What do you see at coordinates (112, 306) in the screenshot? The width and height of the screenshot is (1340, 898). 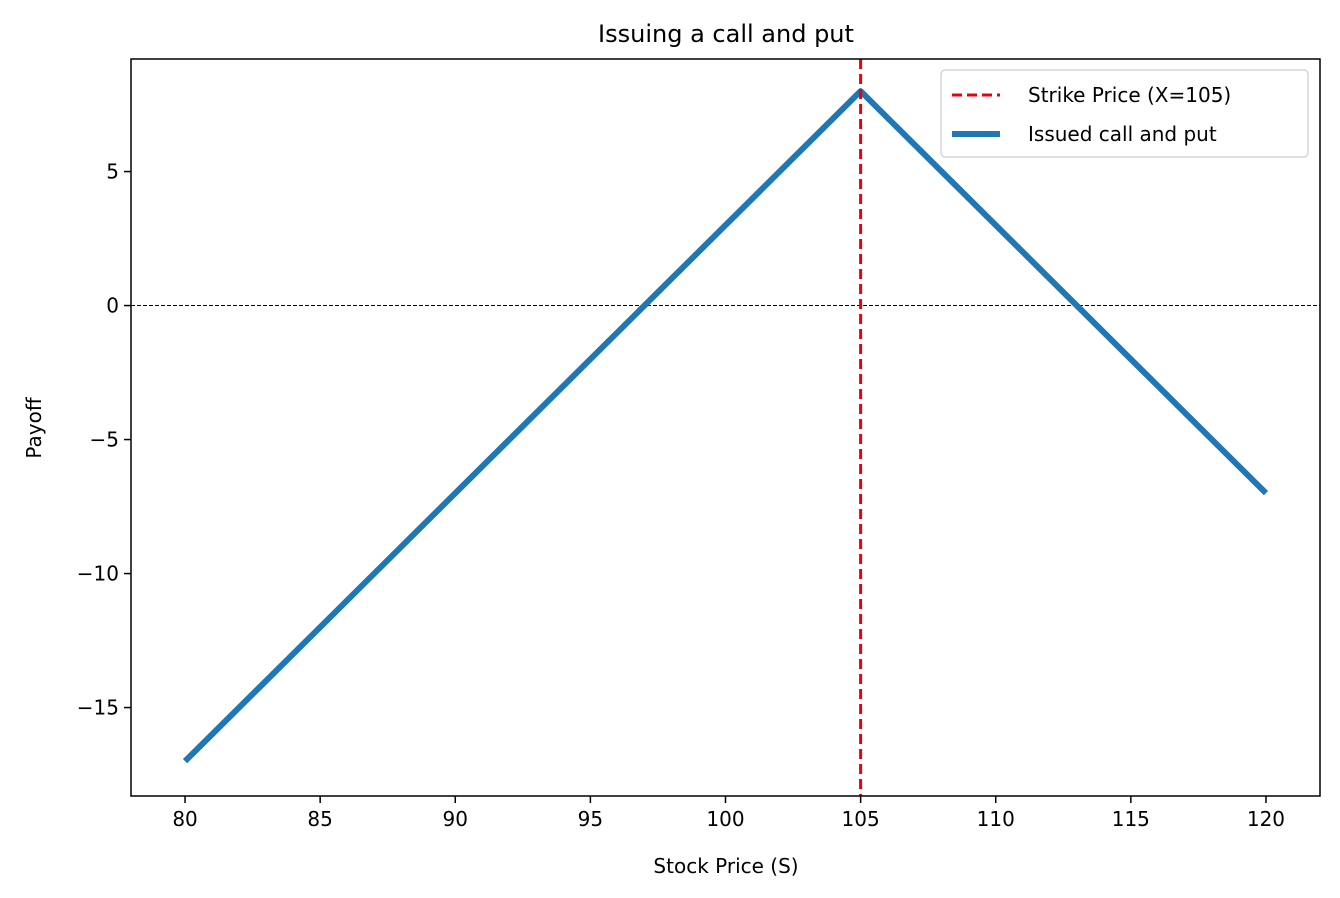 I see `y-tick-label: 0` at bounding box center [112, 306].